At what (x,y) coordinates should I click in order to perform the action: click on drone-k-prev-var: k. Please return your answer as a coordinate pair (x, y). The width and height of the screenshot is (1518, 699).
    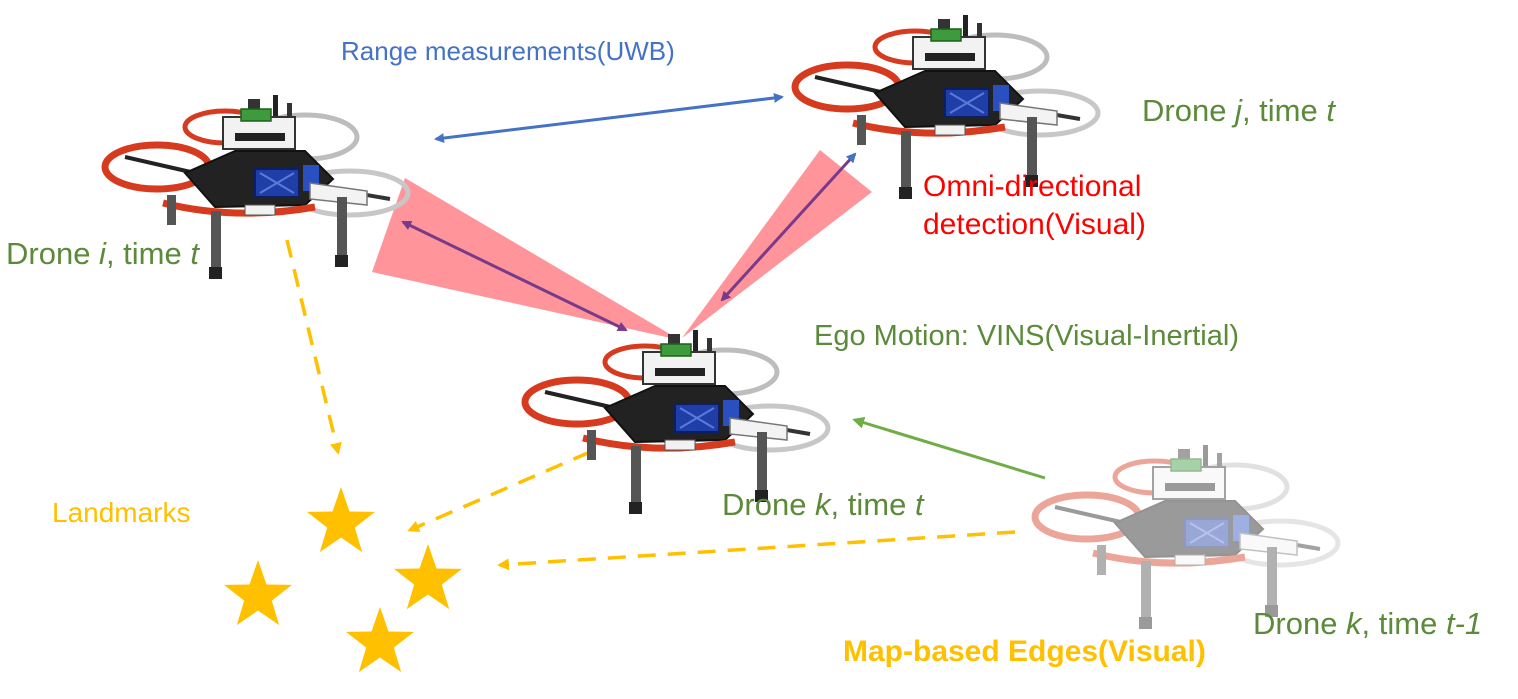
    Looking at the image, I should click on (1354, 623).